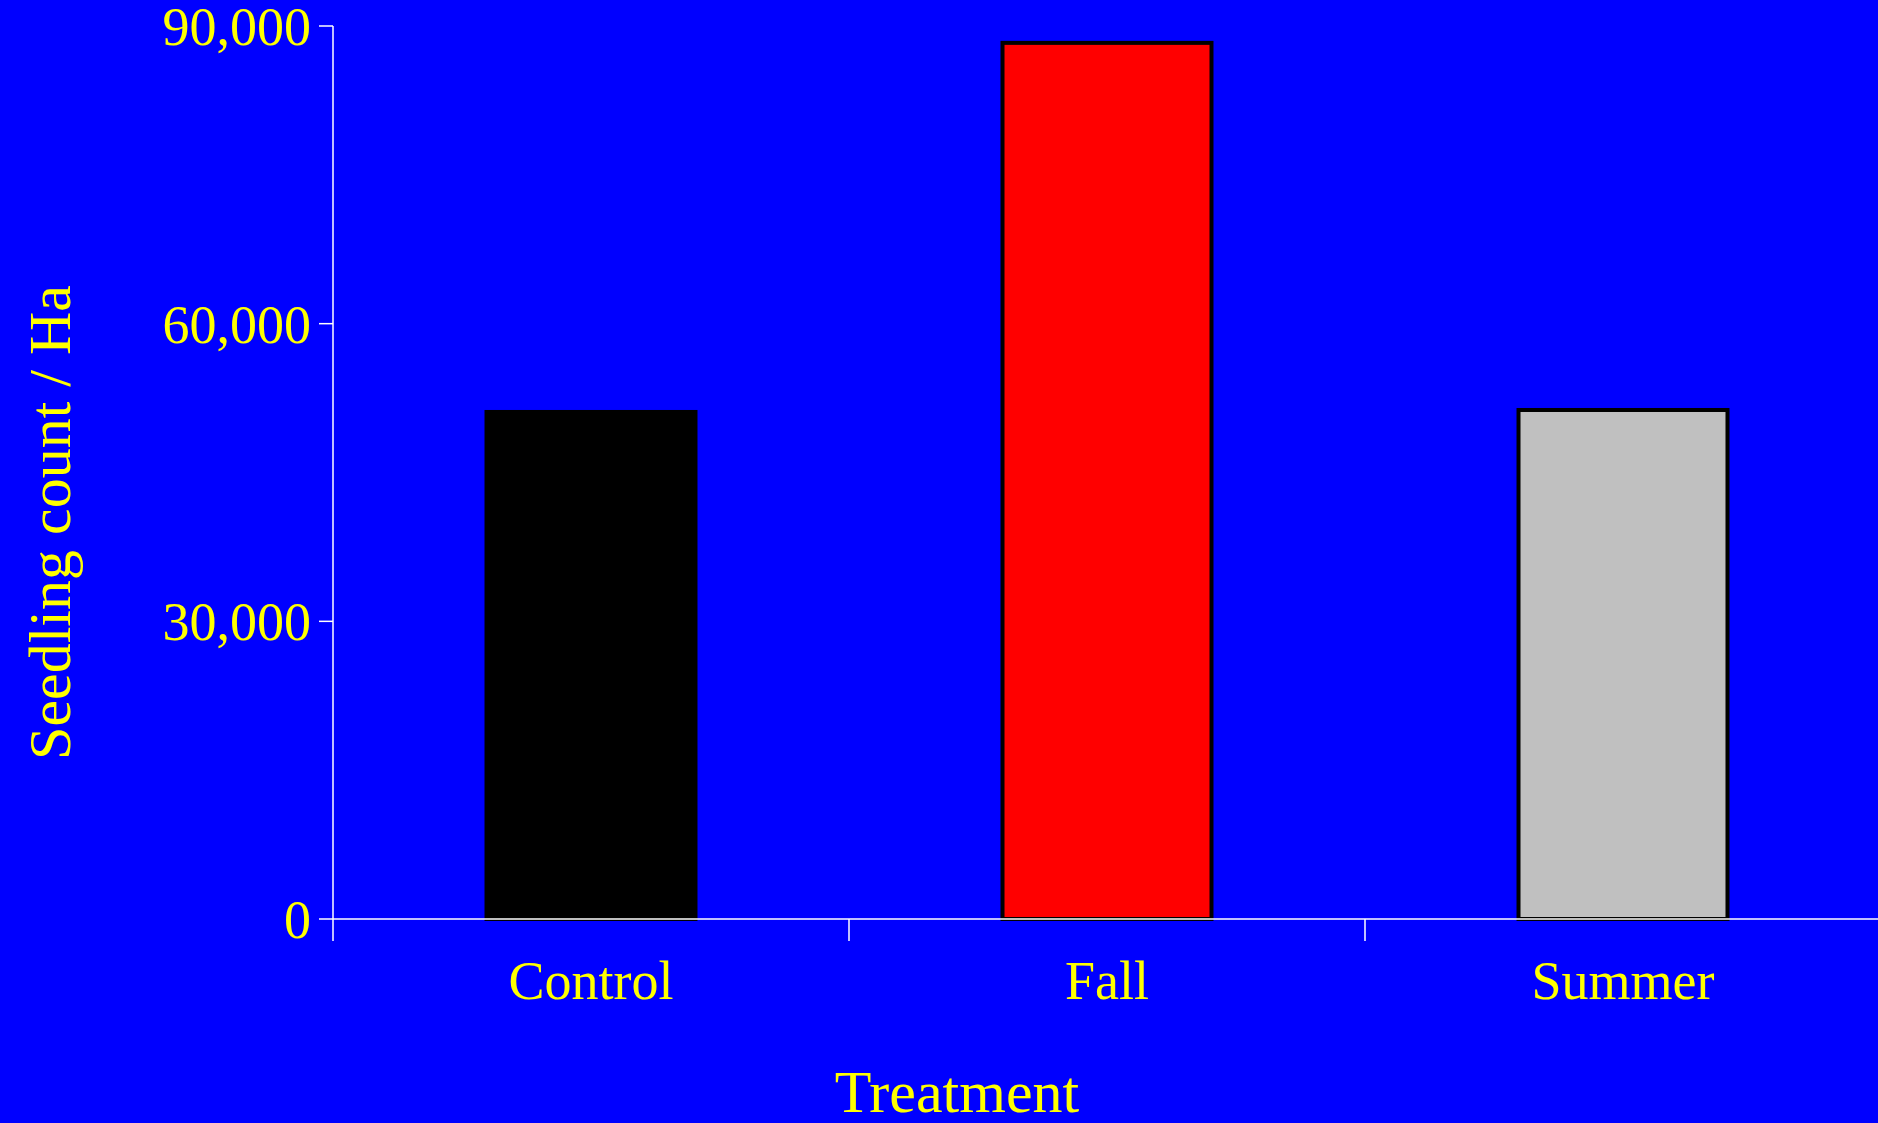 The image size is (1878, 1123). Describe the element at coordinates (50, 522) in the screenshot. I see `y-axis-title: Seedling count / Ha` at that location.